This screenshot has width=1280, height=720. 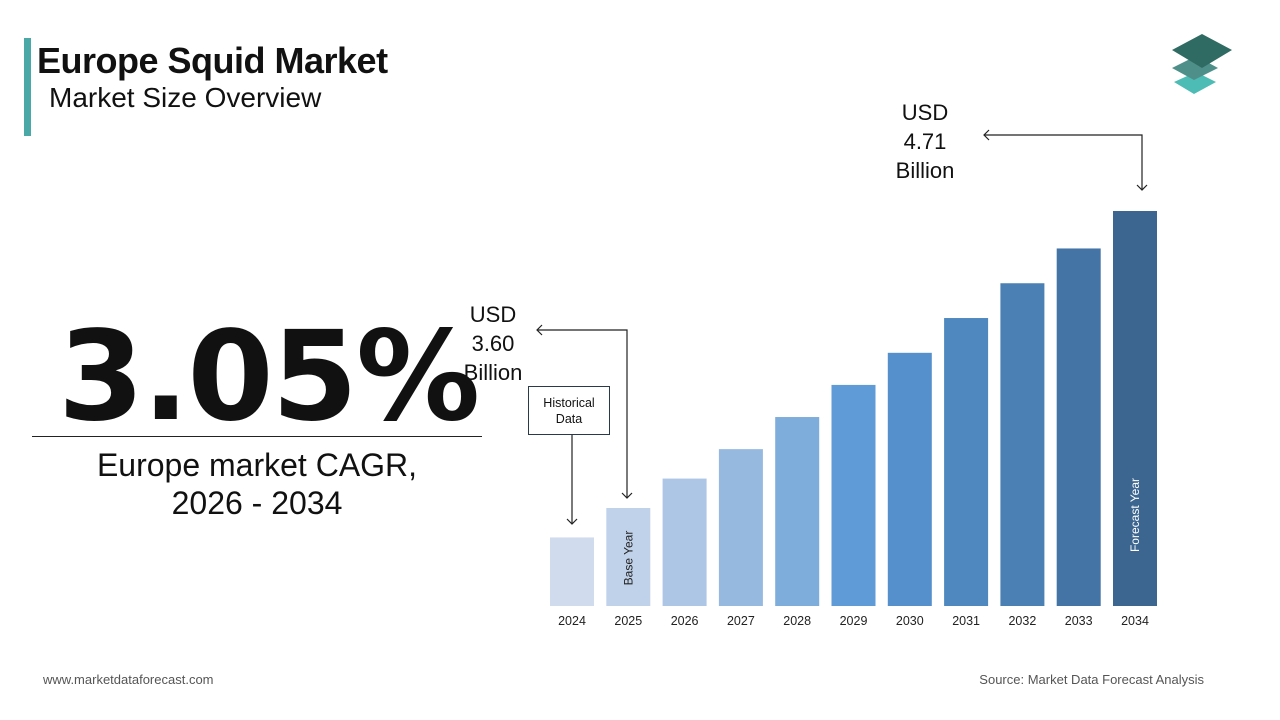 I want to click on x-tick-label: 2026, so click(x=685, y=621).